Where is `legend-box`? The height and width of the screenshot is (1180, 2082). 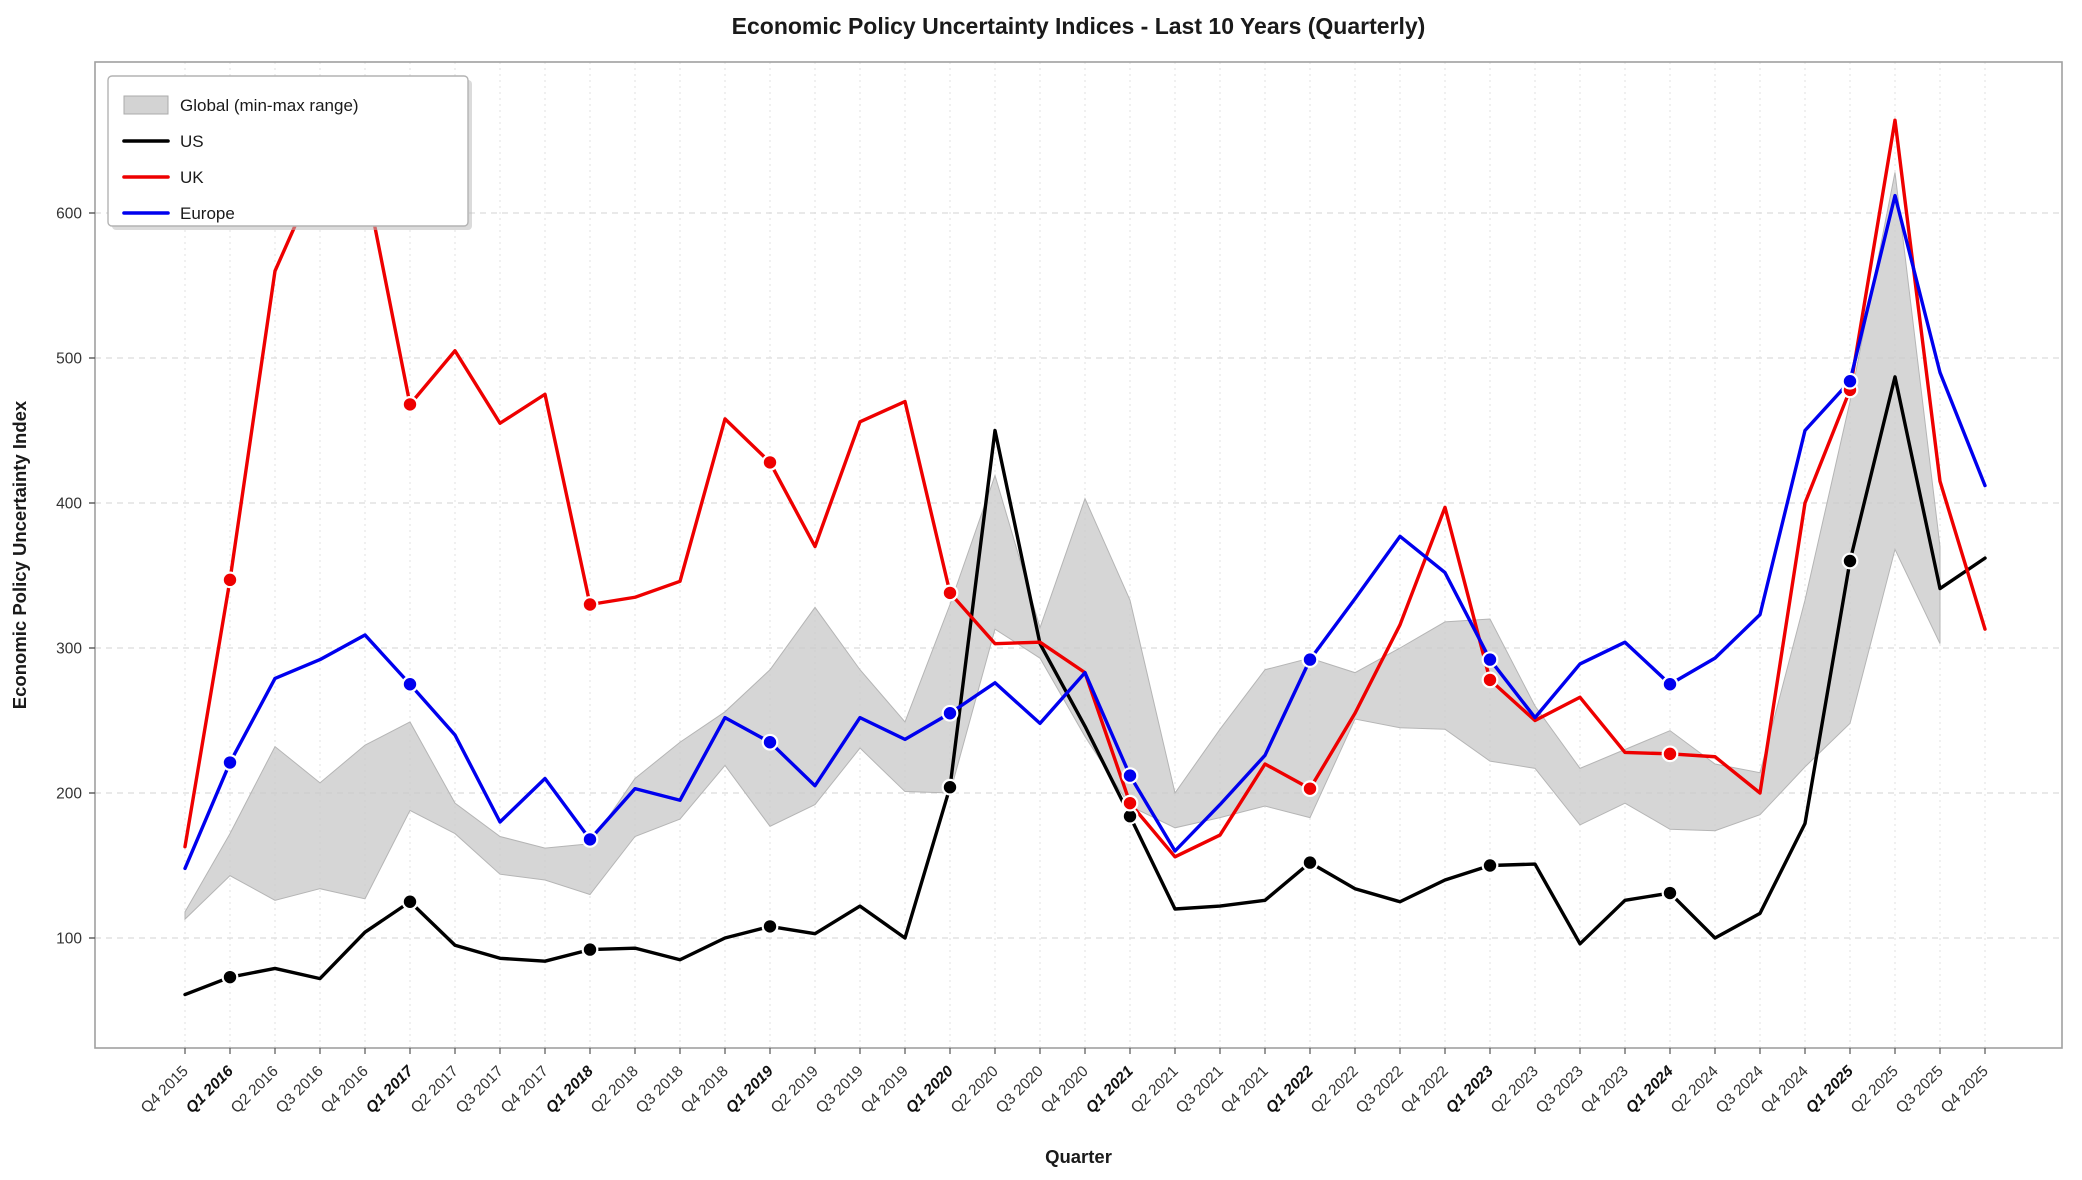 legend-box is located at coordinates (288, 151).